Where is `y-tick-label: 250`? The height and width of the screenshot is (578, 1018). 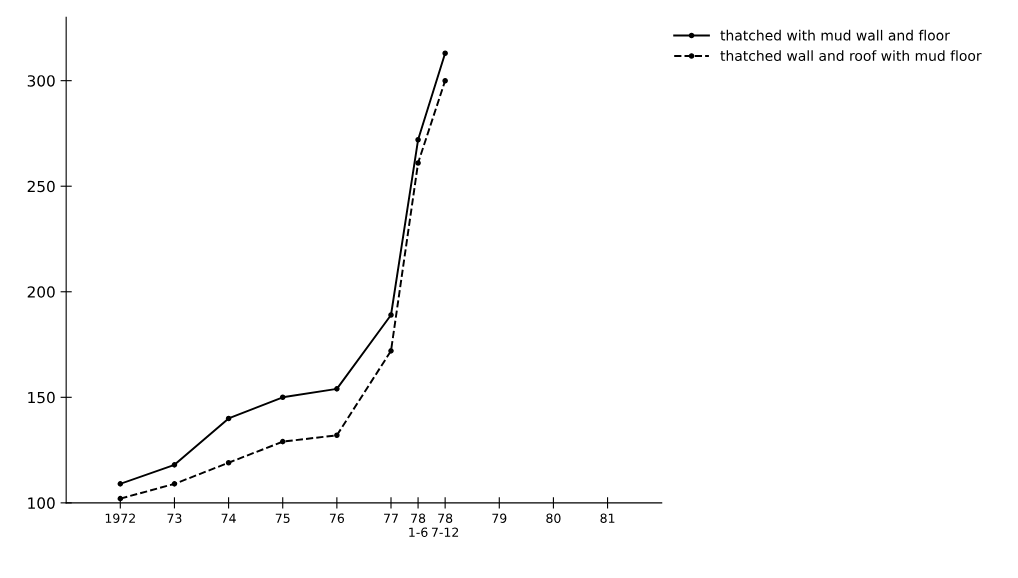 y-tick-label: 250 is located at coordinates (41, 186).